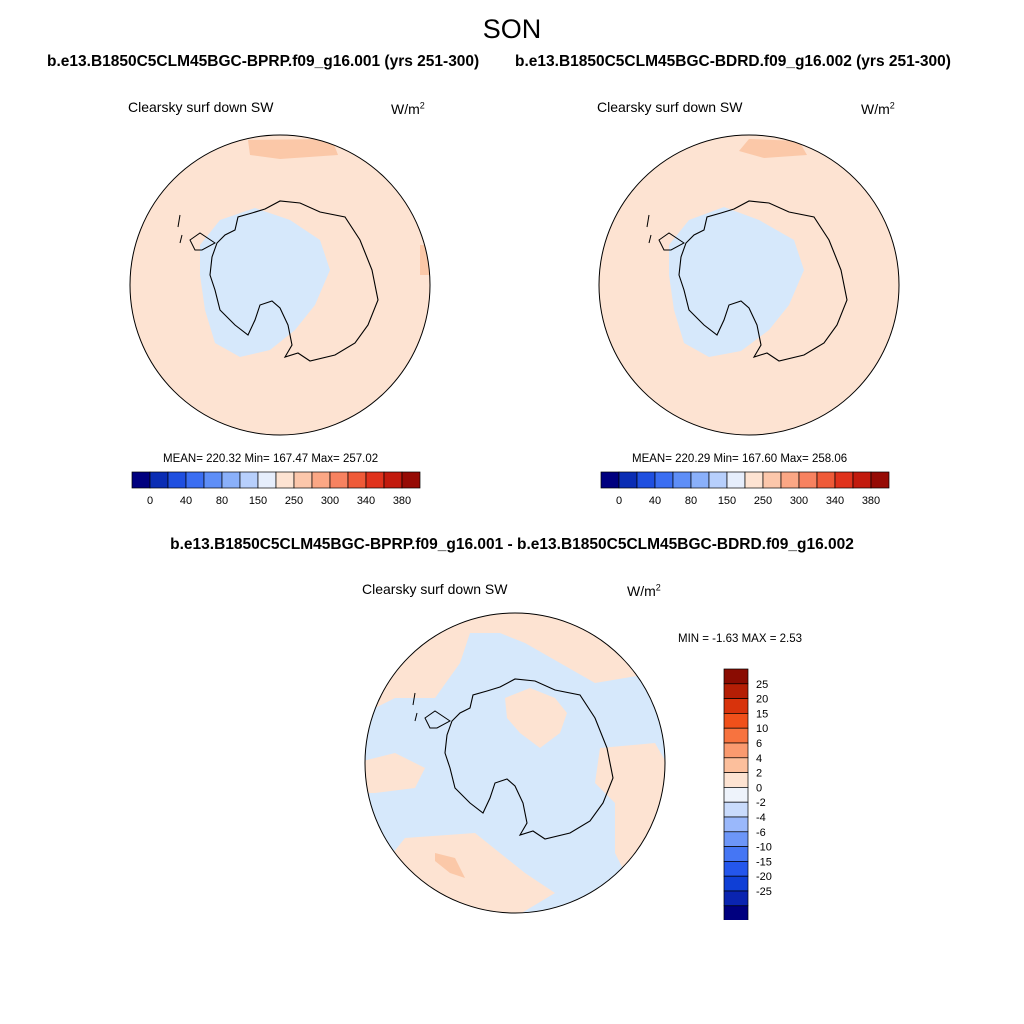 This screenshot has height=1024, width=1024. What do you see at coordinates (395, 773) in the screenshot?
I see `positive-west-region` at bounding box center [395, 773].